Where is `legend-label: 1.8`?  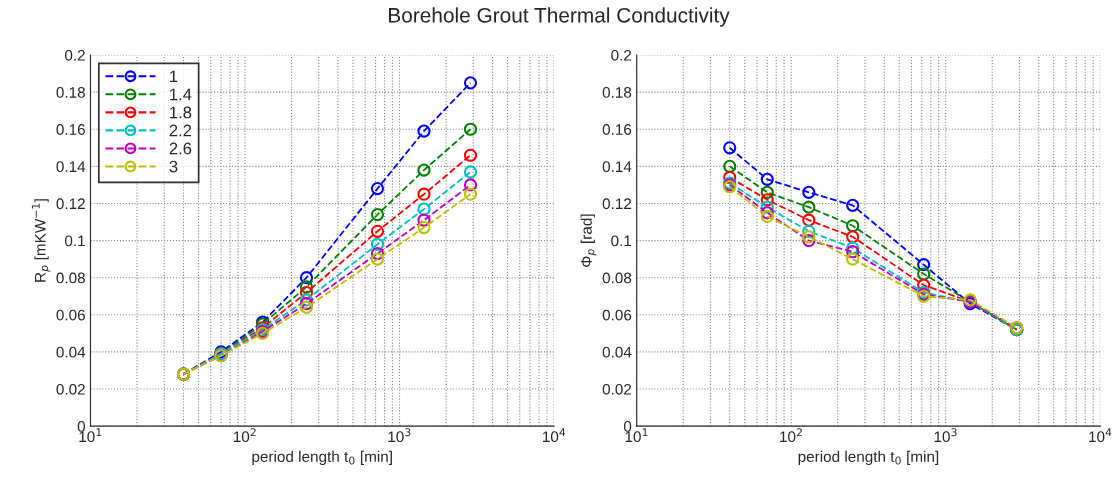
legend-label: 1.8 is located at coordinates (181, 112).